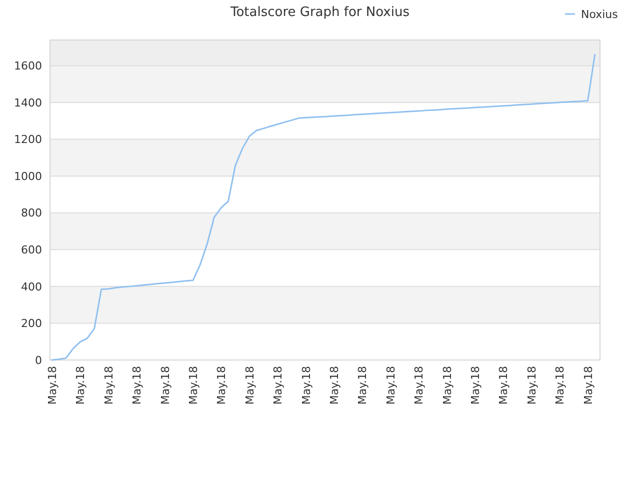 This screenshot has height=480, width=640. I want to click on y-tick-label: 1400, so click(28, 103).